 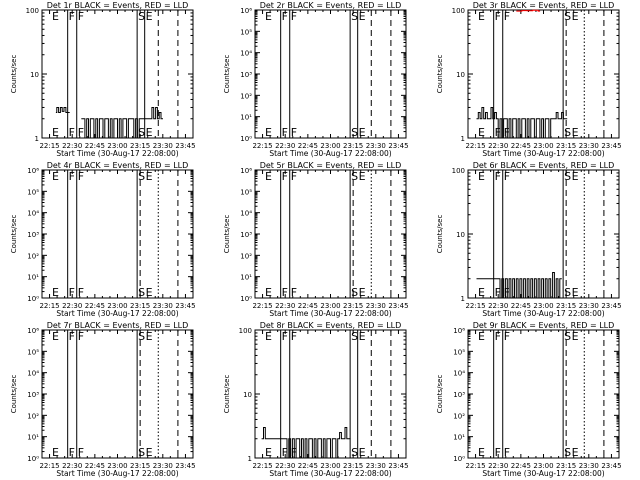 I want to click on x-tick-label: 22:45, so click(x=521, y=466).